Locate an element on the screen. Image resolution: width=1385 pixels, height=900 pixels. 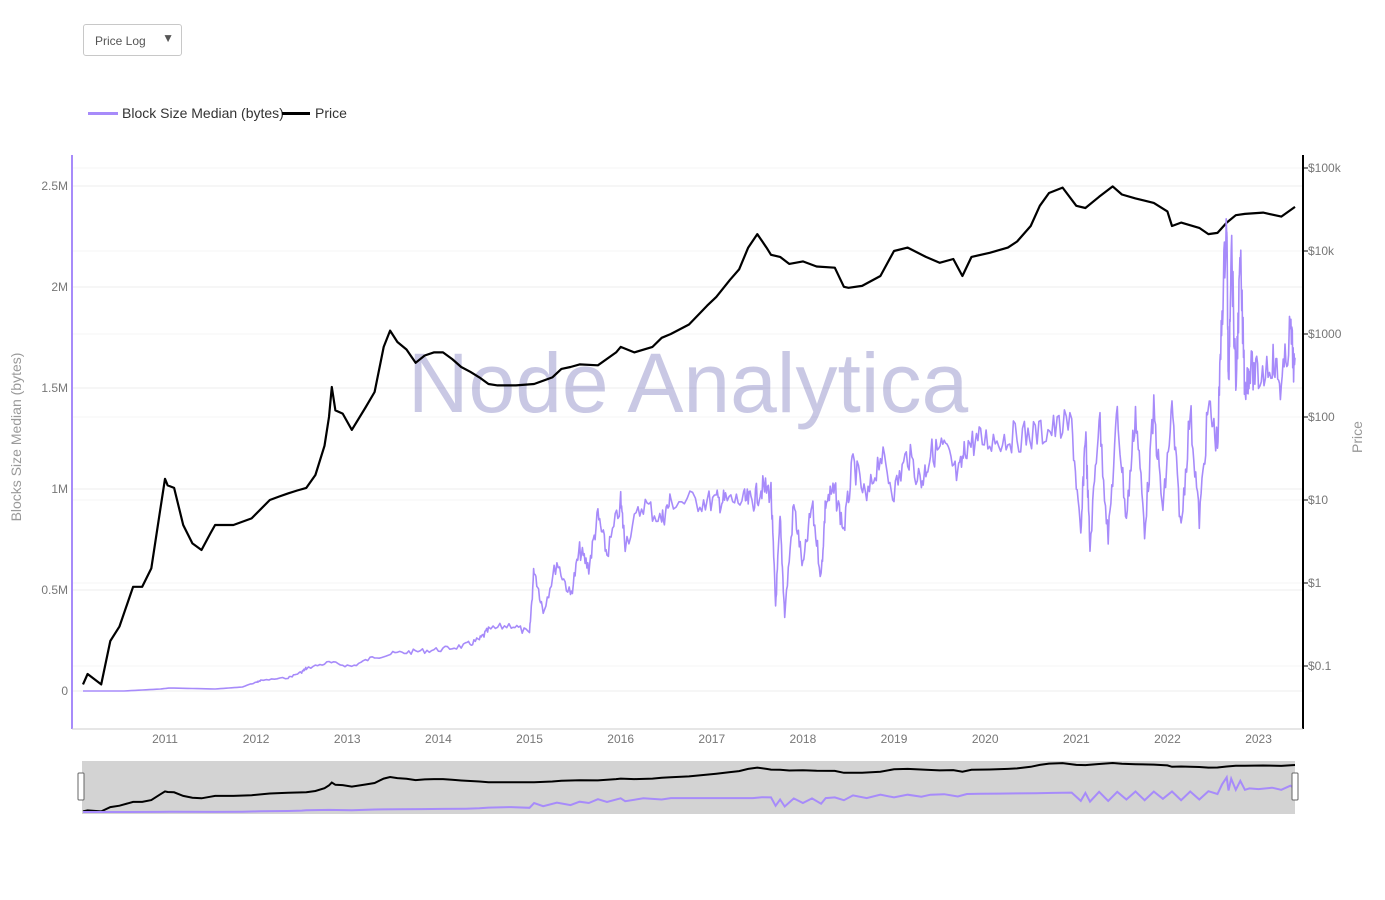
right-tick-label: $100 is located at coordinates (1321, 417).